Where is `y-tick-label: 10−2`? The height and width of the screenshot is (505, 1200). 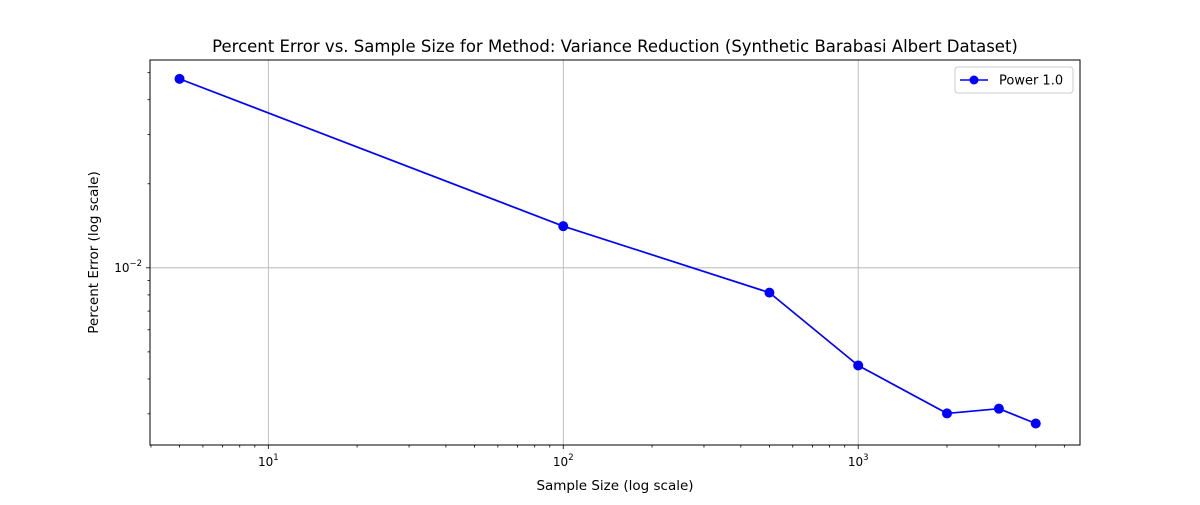
y-tick-label: 10−2 is located at coordinates (128, 267).